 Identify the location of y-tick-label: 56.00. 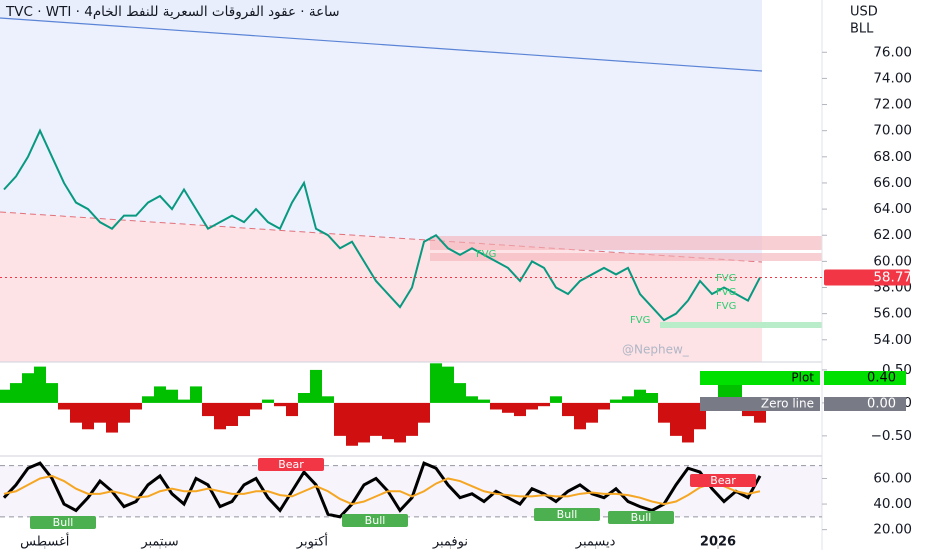
(892, 314).